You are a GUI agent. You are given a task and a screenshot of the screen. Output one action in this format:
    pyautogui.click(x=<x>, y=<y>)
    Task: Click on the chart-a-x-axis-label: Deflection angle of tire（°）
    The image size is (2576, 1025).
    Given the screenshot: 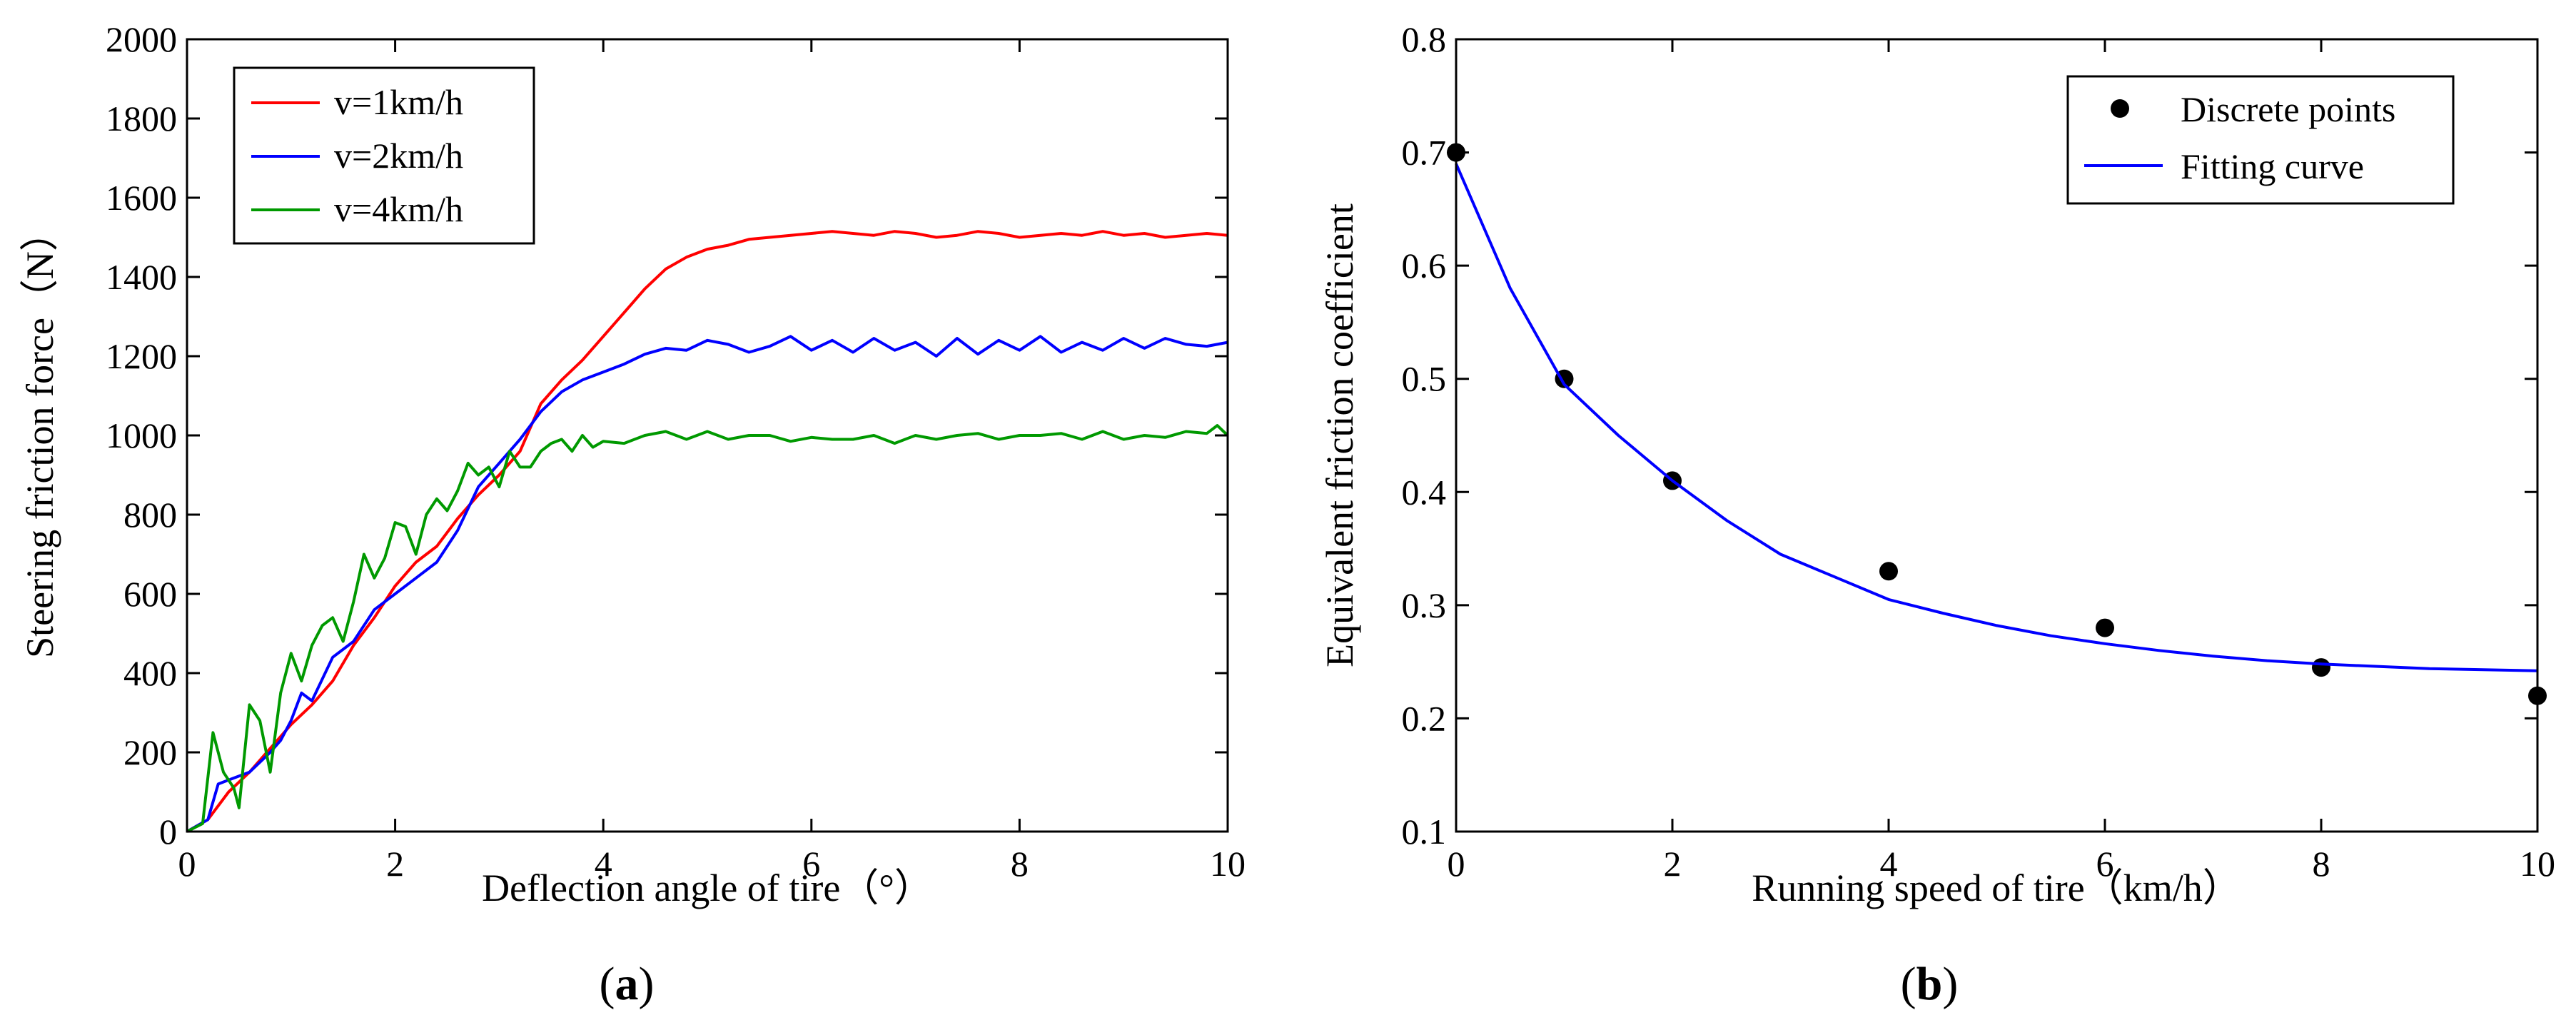 What is the action you would take?
    pyautogui.click(x=707, y=888)
    